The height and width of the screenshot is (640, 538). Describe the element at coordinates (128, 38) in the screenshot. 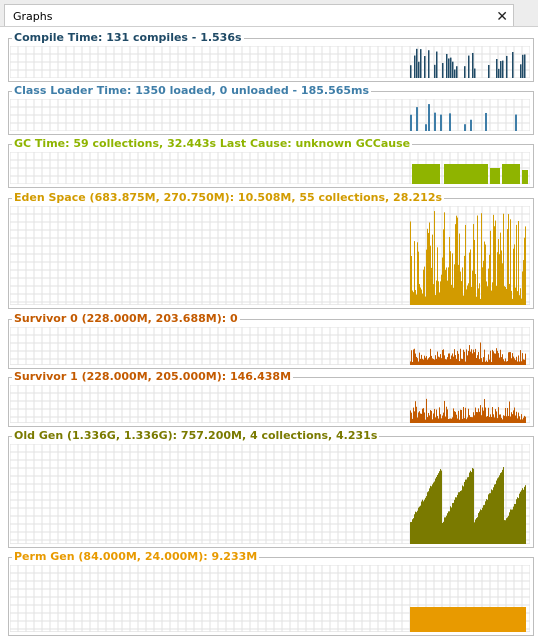

I see `panel-title-compile-time: Compile Time: 131 compiles - 1.536s` at that location.